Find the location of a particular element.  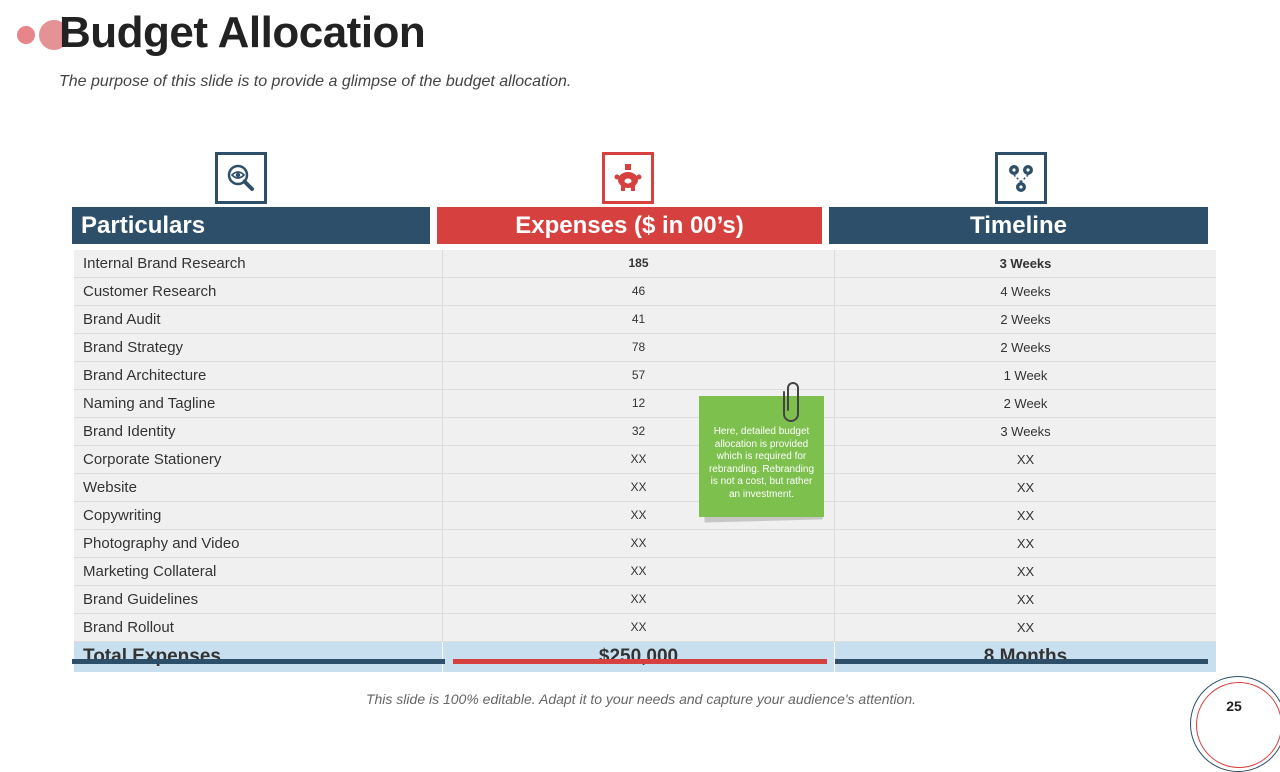

table-row: Brand Audit 41 2 Weeks is located at coordinates (645, 319).